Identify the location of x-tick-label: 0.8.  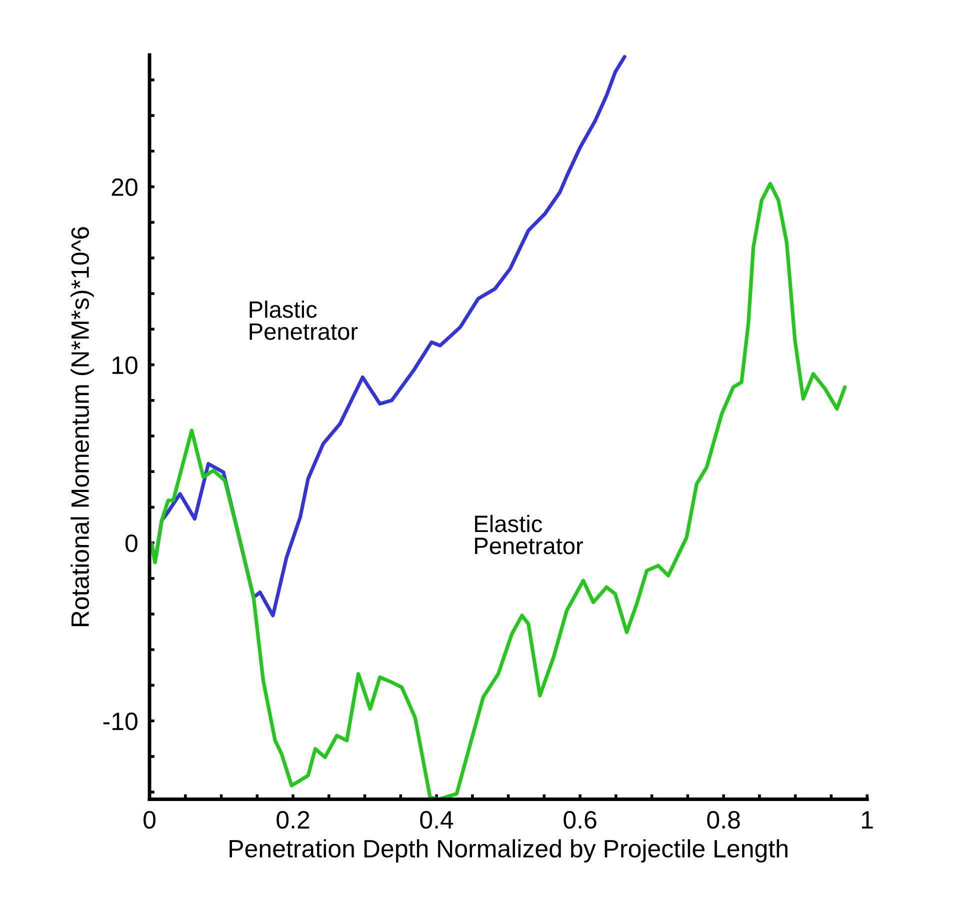
(723, 820).